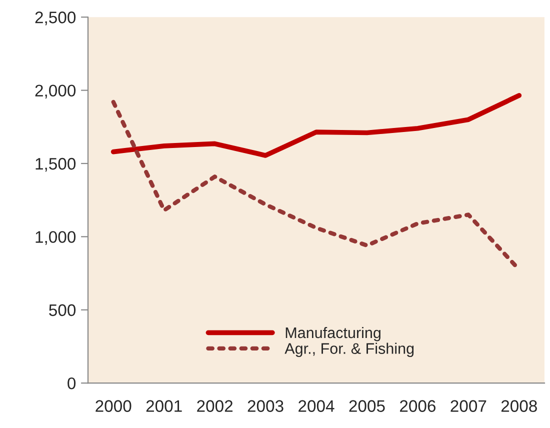 The height and width of the screenshot is (428, 550). What do you see at coordinates (72, 383) in the screenshot?
I see `y-tick-label: 0` at bounding box center [72, 383].